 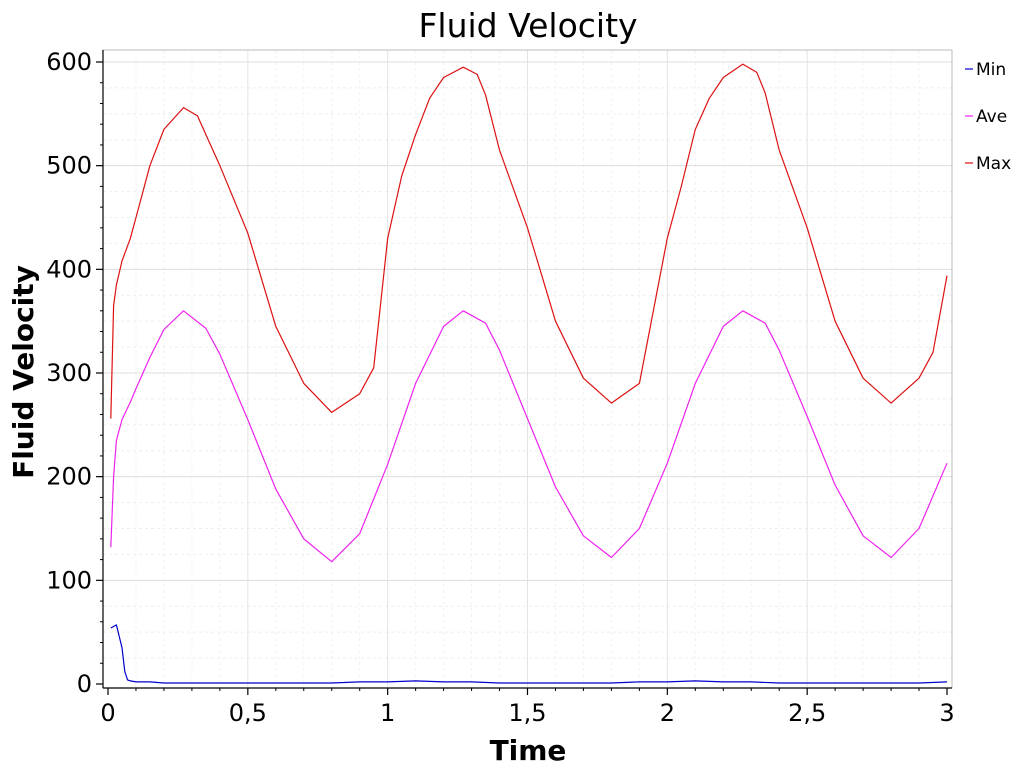 What do you see at coordinates (527, 25) in the screenshot?
I see `chart-title: Fluid Velocity` at bounding box center [527, 25].